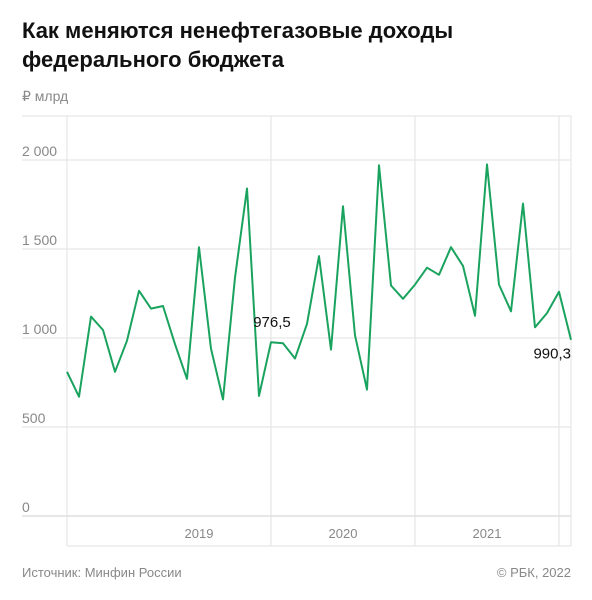 The image size is (592, 600). I want to click on y-axis-labels: 0 500 1 000 1 500 2 000, so click(39, 329).